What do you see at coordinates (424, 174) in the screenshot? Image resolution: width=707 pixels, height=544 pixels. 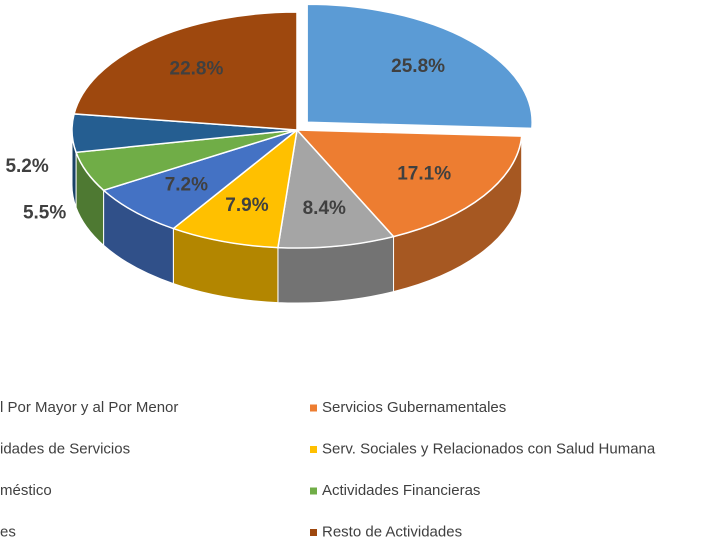 I see `data-label: 17.1%` at bounding box center [424, 174].